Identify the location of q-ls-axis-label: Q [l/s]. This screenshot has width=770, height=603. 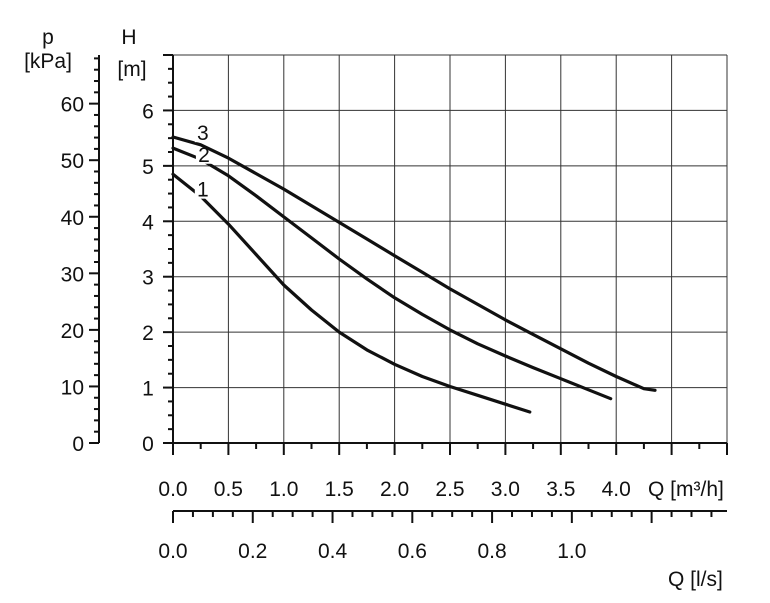
(695, 579).